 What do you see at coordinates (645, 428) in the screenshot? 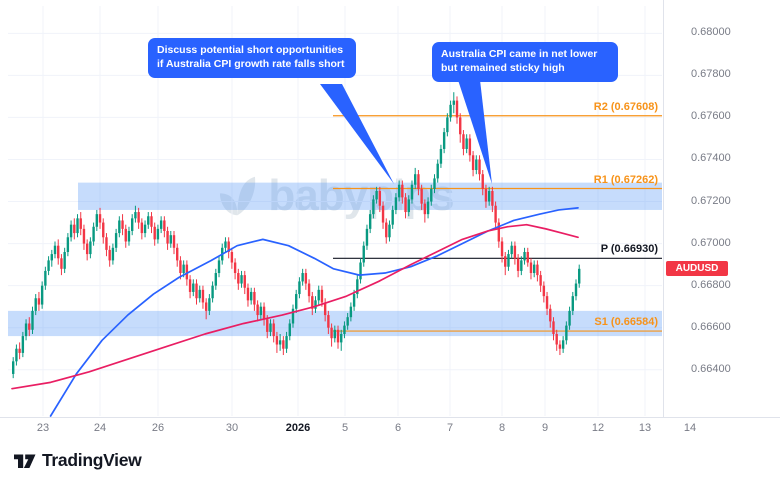
I see `time-tick-label: 13` at bounding box center [645, 428].